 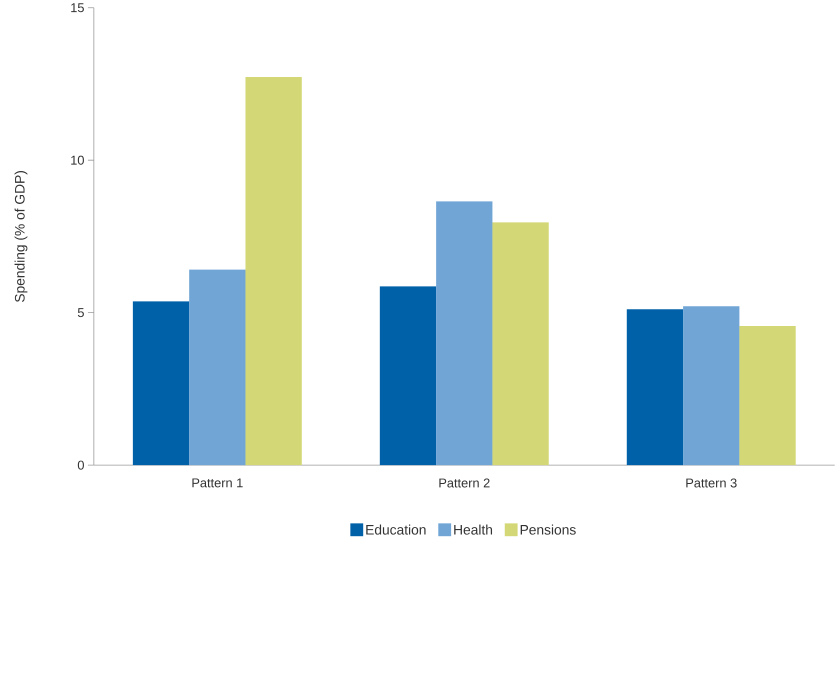 What do you see at coordinates (473, 529) in the screenshot?
I see `legend-label: Health` at bounding box center [473, 529].